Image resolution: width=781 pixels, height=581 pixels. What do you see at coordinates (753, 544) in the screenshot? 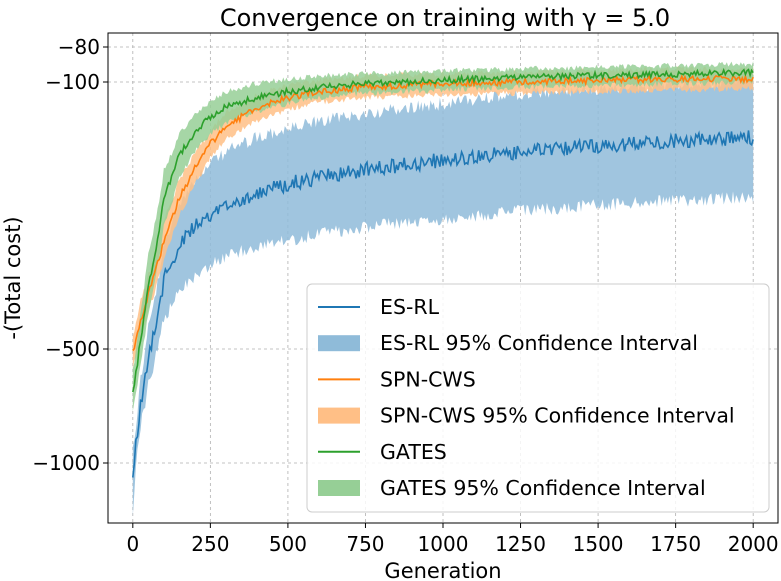
I see `x-tick-label: 2000` at bounding box center [753, 544].